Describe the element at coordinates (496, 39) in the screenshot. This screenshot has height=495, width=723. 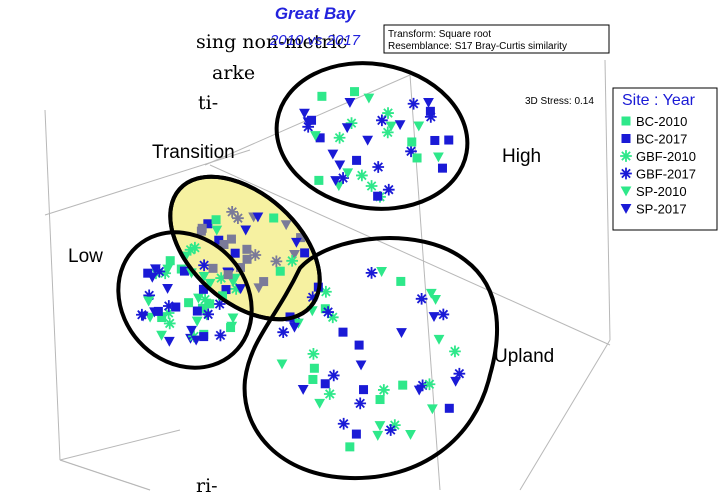
I see `note-box` at that location.